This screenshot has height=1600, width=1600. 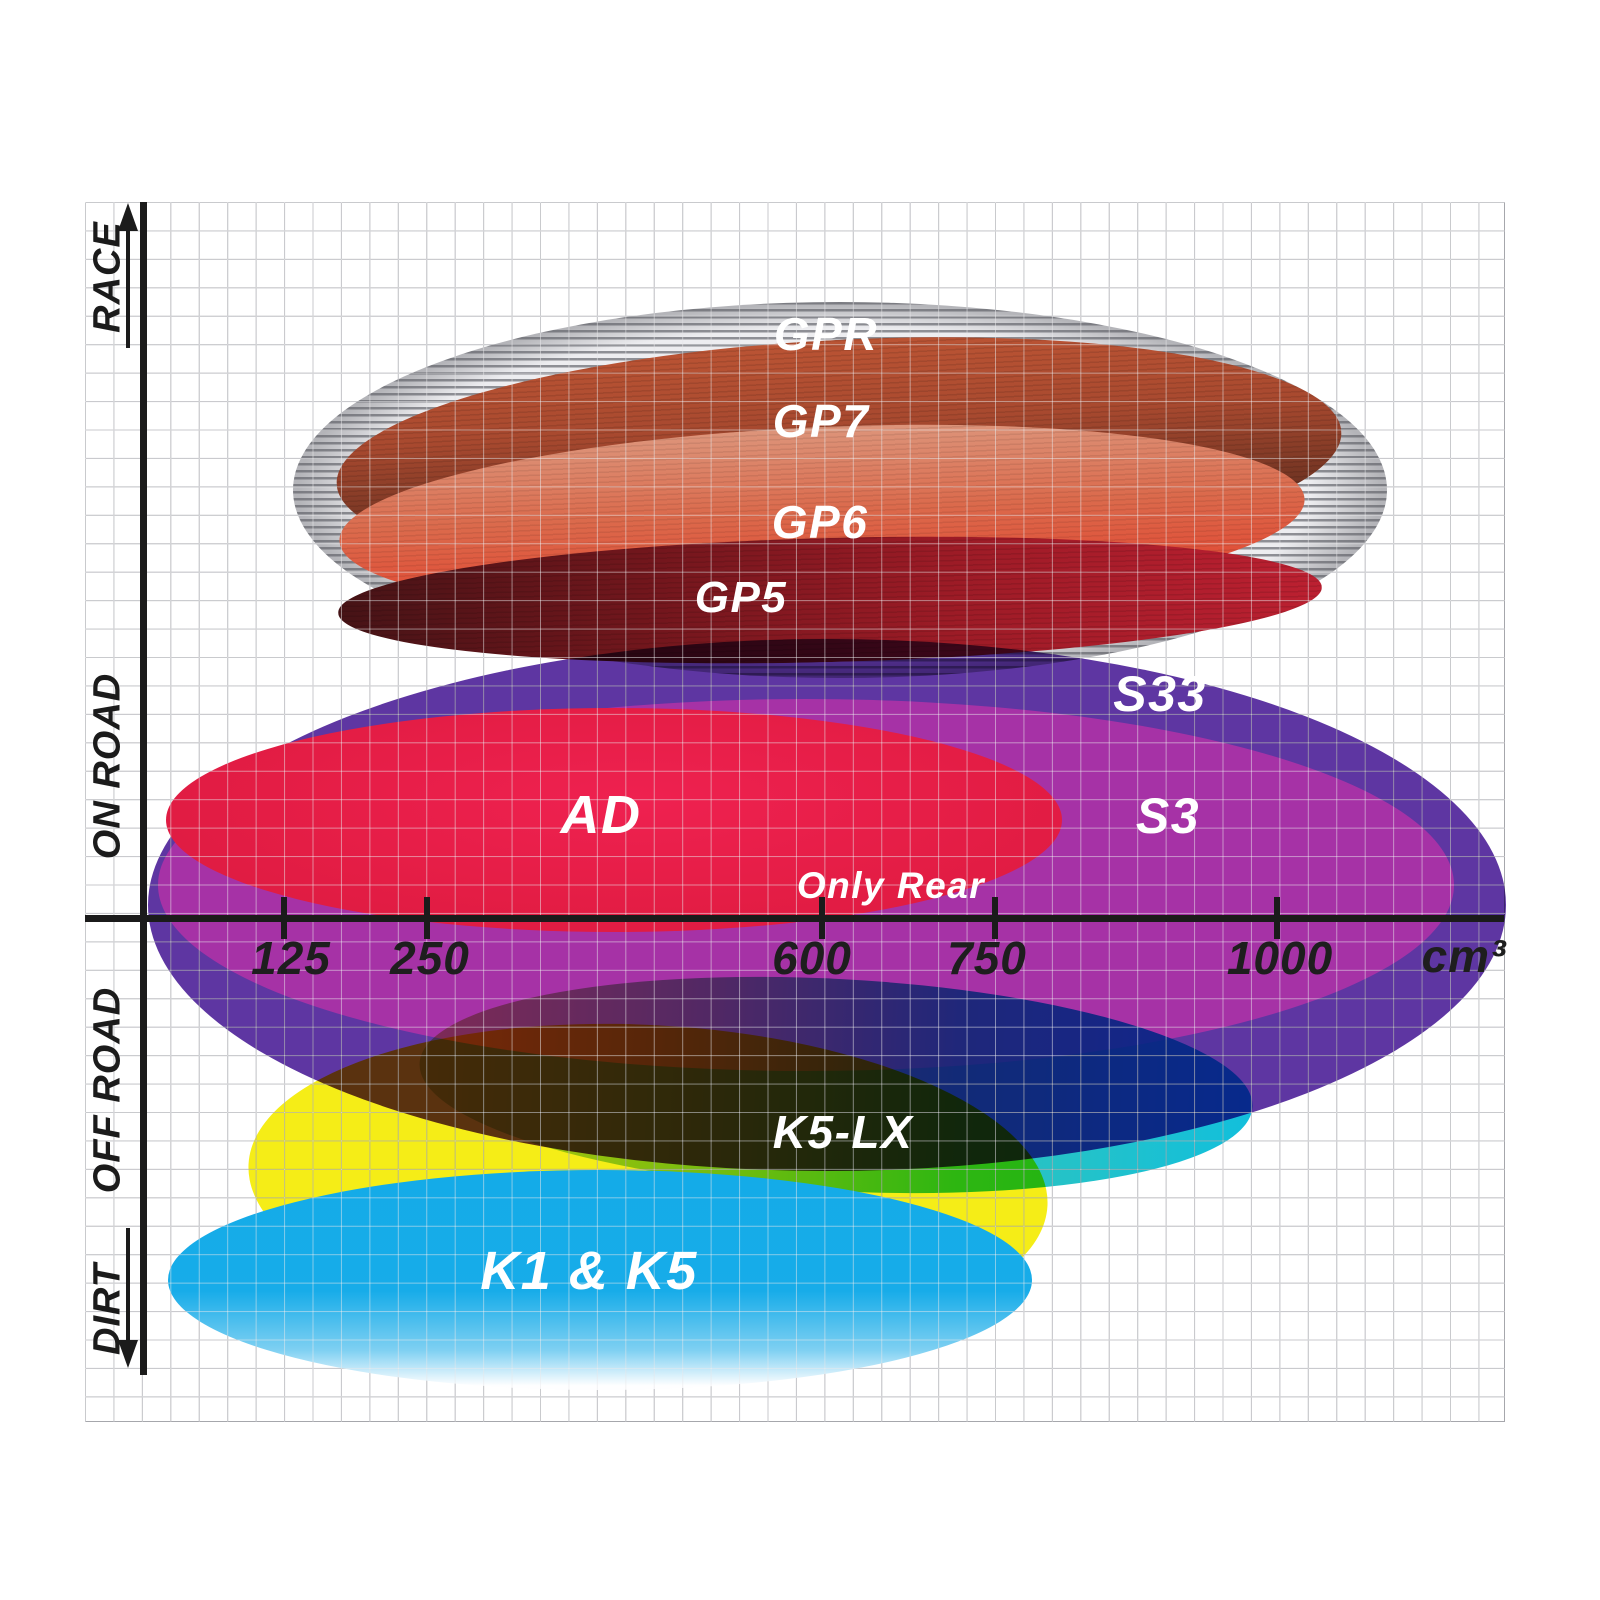 I want to click on label-k1-k5: K1 & K5, so click(x=589, y=1271).